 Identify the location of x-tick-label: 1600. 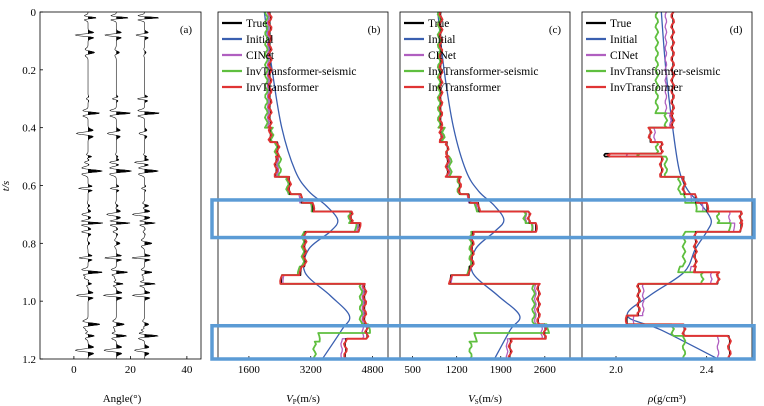
(249, 370).